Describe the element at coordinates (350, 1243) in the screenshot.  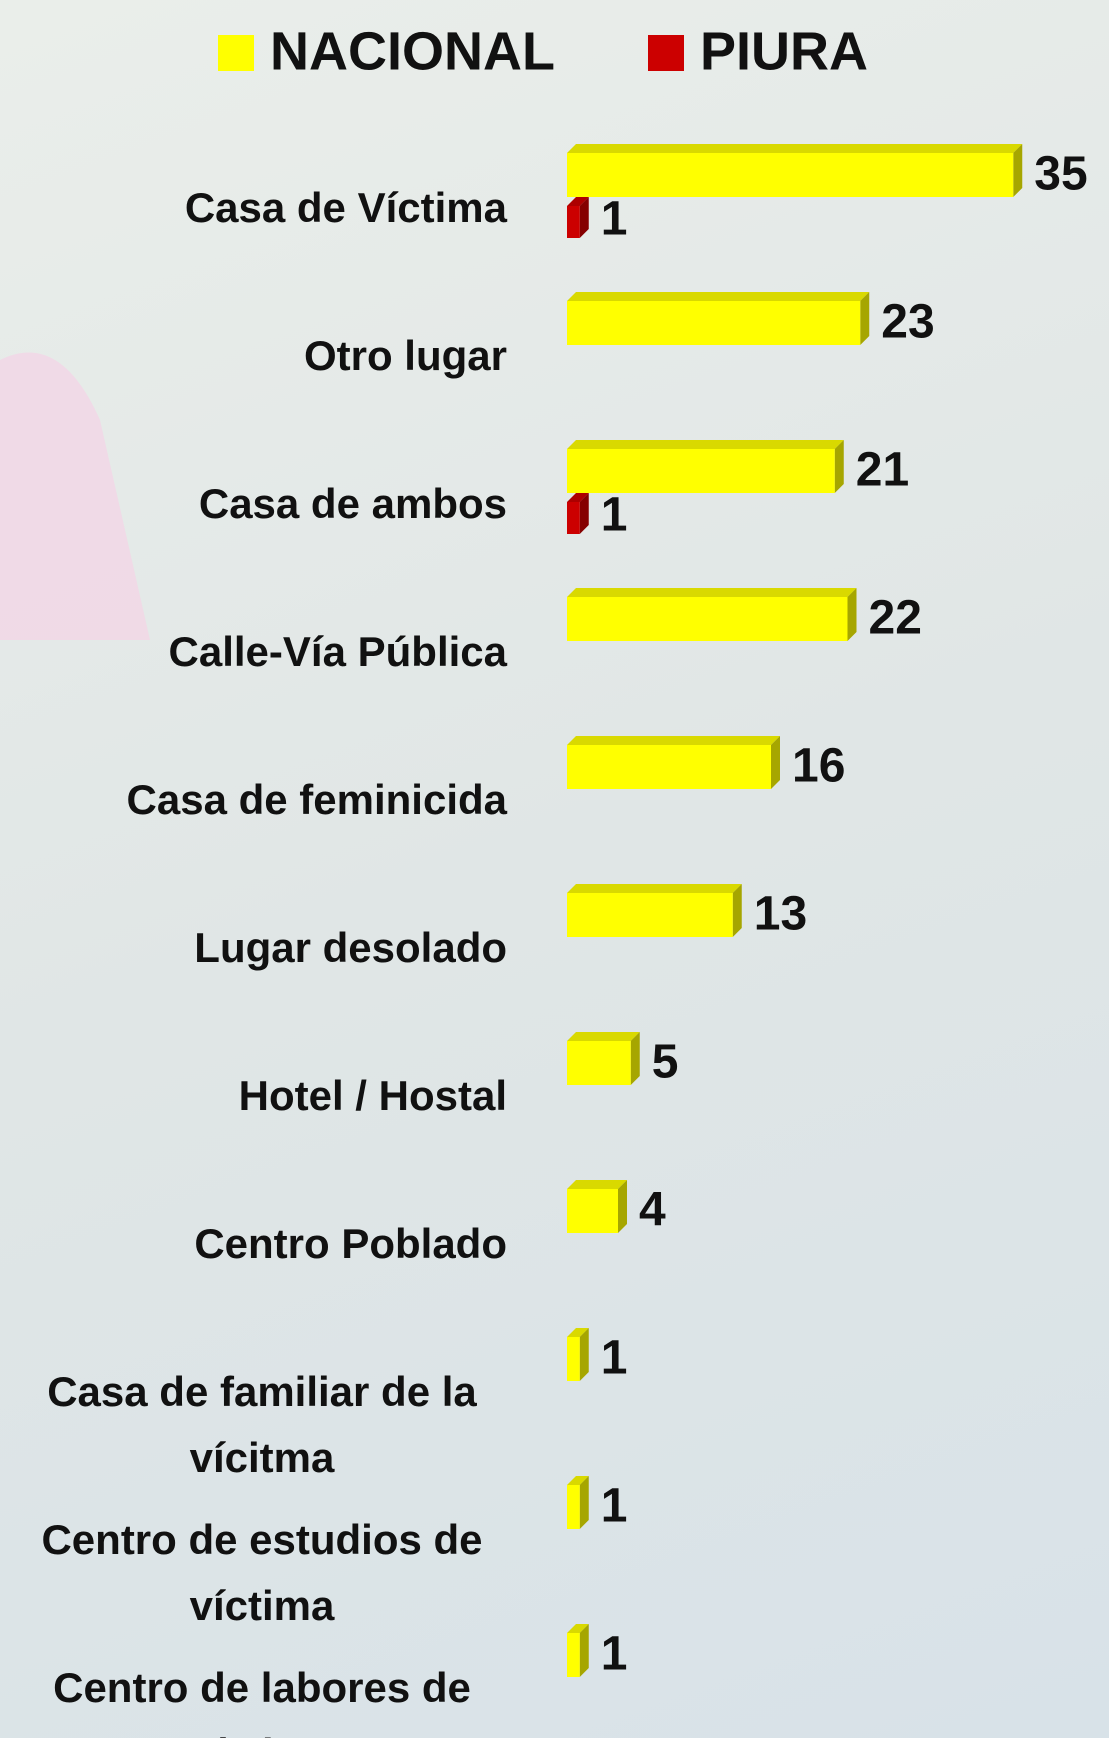
I see `category-label: Centro Poblado` at that location.